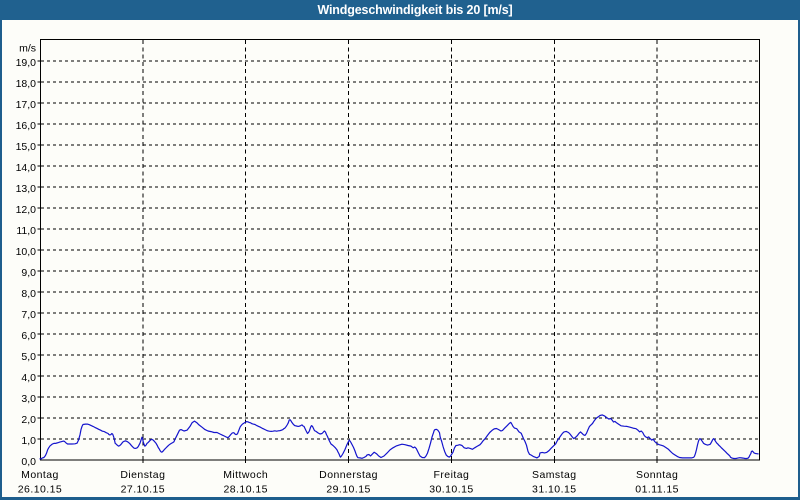 The height and width of the screenshot is (500, 800). Describe the element at coordinates (245, 475) in the screenshot. I see `svg-text: Mittwoch` at that location.